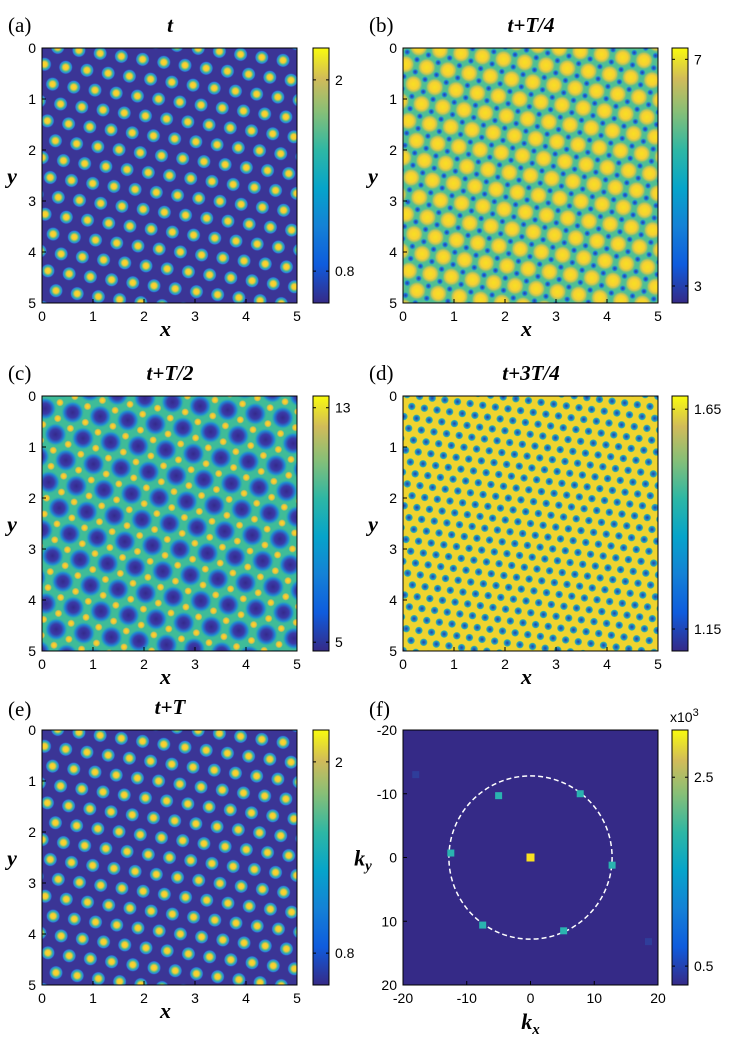  What do you see at coordinates (612, 865) in the screenshot?
I see `fourier-peak` at bounding box center [612, 865].